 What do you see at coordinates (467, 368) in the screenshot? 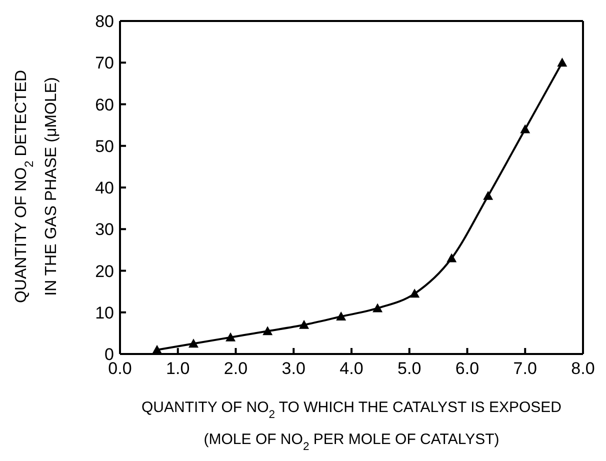
I see `x-tick-label: 6.0` at bounding box center [467, 368].